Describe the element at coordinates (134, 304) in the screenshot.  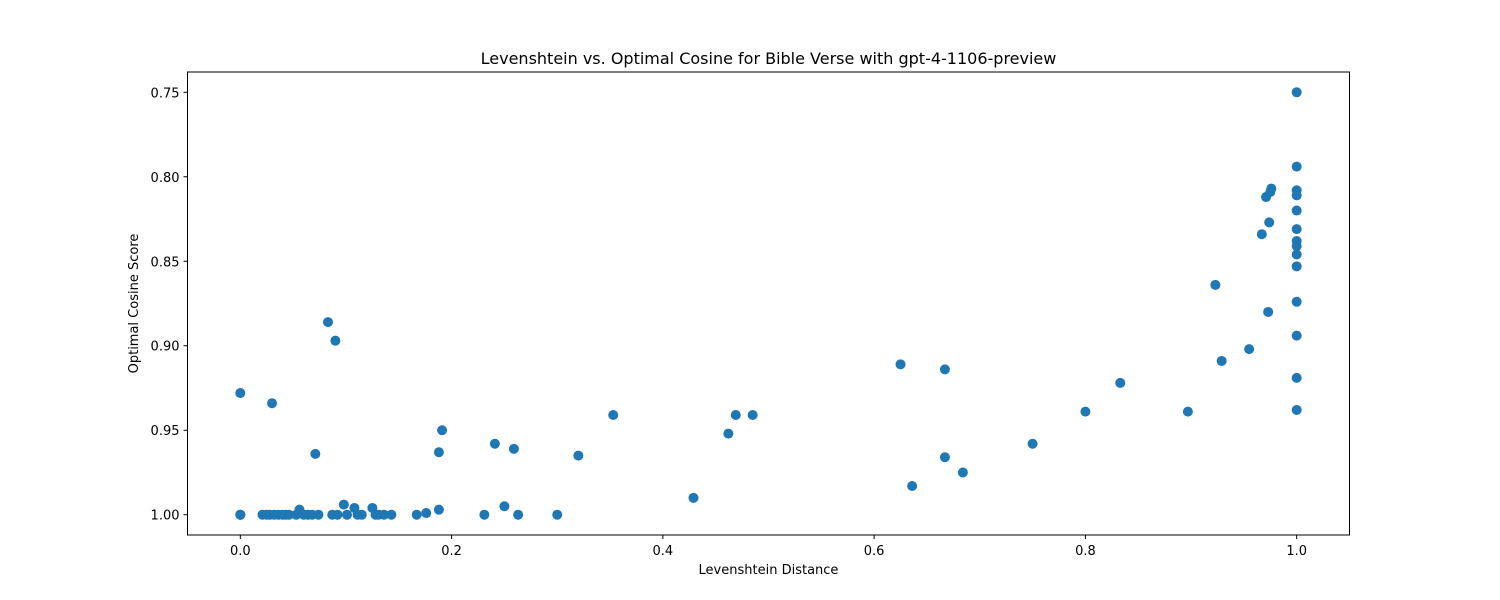
I see `y-axis-label: Optimal Cosine Score` at that location.